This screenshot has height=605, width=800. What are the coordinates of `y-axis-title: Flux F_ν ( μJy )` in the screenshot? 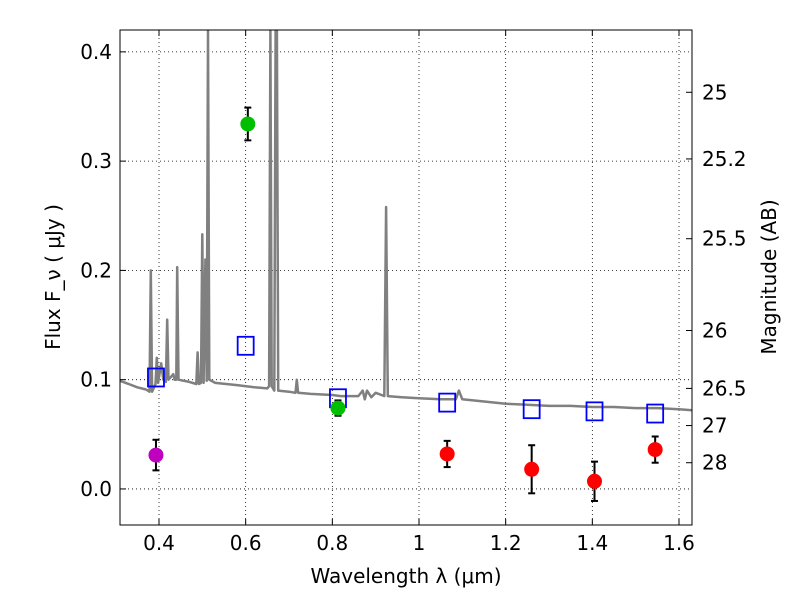 It's located at (53, 277).